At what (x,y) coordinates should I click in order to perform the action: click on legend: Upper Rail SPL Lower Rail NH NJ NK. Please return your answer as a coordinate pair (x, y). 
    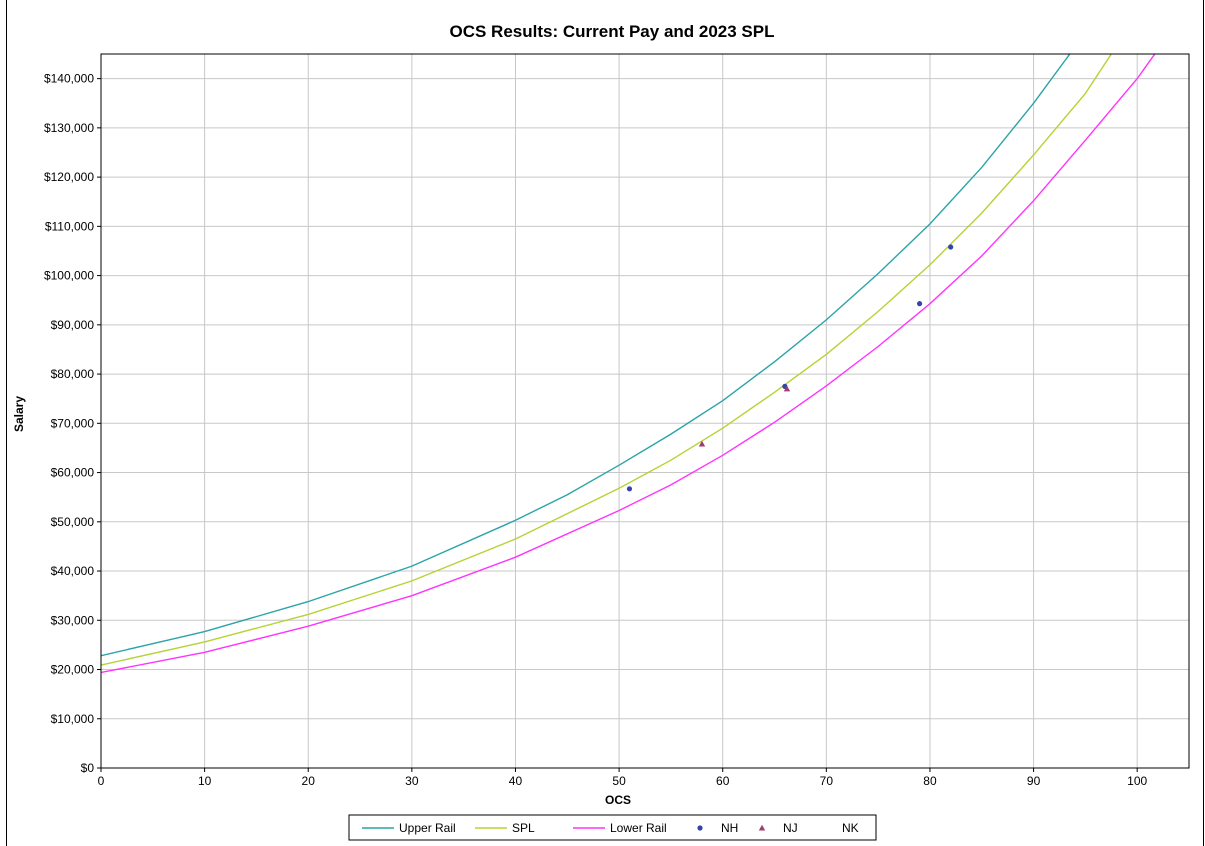
    Looking at the image, I should click on (612, 827).